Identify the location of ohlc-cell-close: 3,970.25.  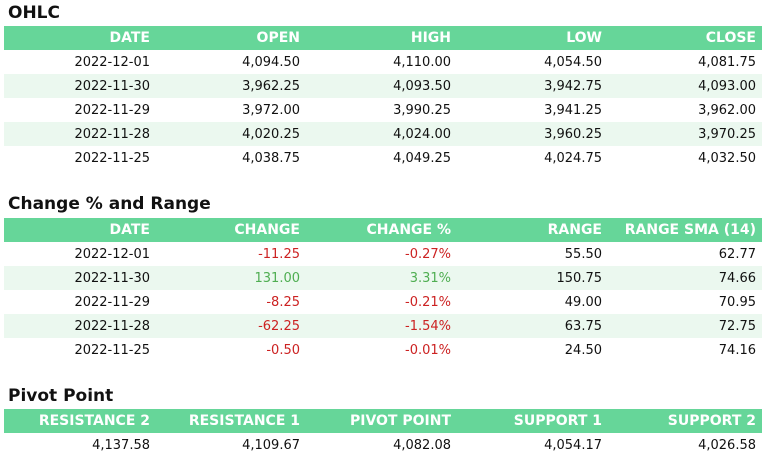
(685, 134).